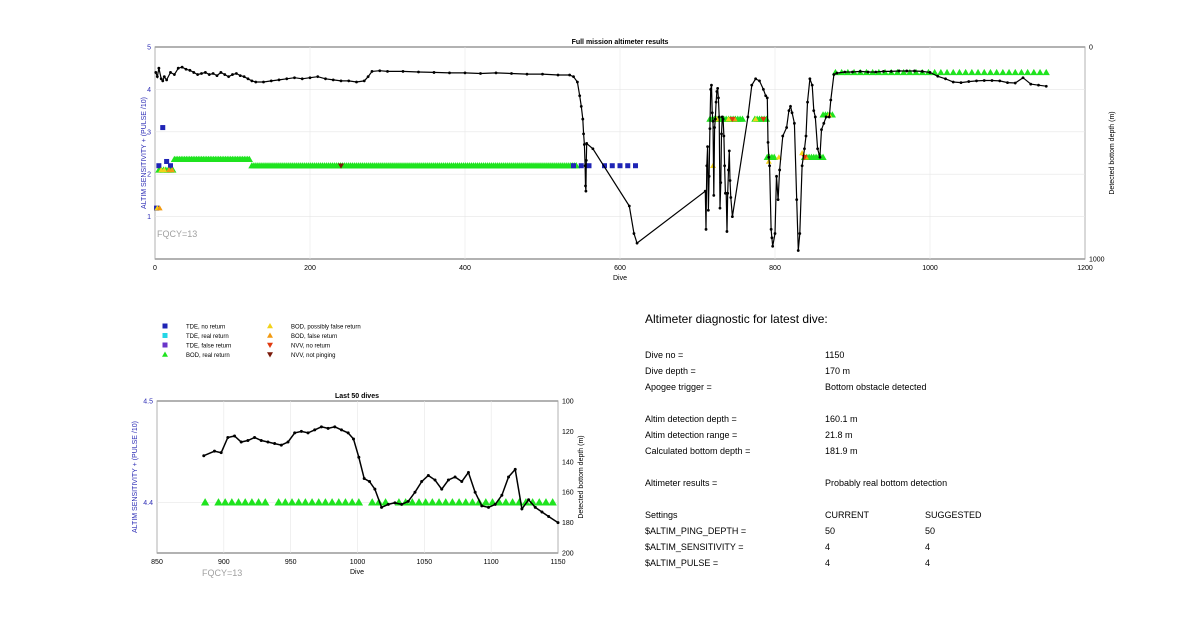 This screenshot has height=622, width=1200. I want to click on dive-depth-value: 170 m, so click(838, 371).